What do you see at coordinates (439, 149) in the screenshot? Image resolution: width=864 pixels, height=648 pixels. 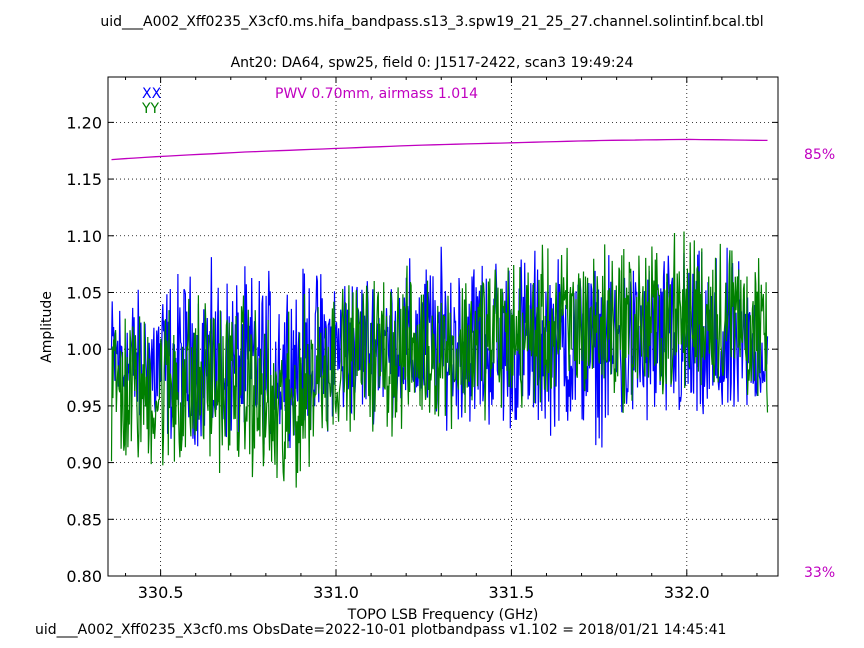 I see `atm-transmission-line` at bounding box center [439, 149].